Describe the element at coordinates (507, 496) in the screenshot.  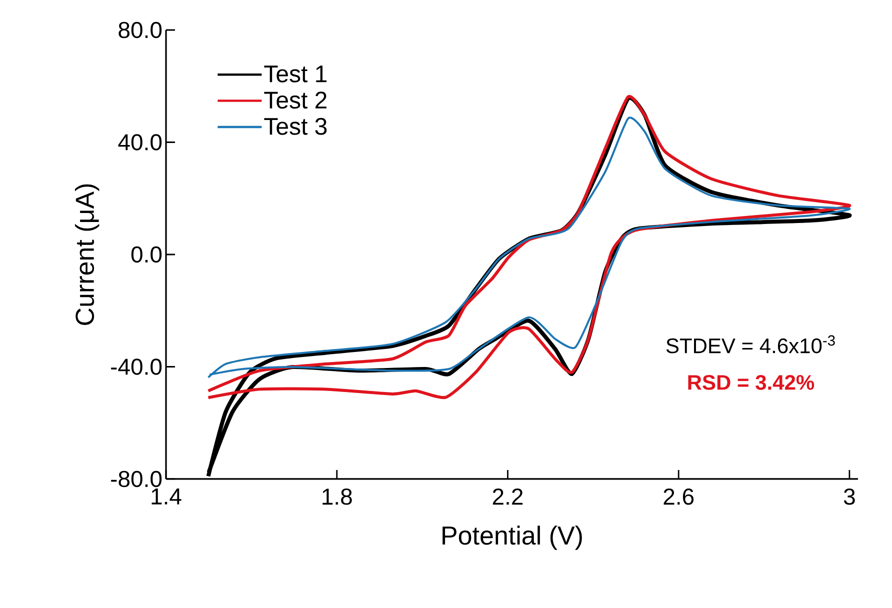
I see `x-tick-label: 2.2` at that location.